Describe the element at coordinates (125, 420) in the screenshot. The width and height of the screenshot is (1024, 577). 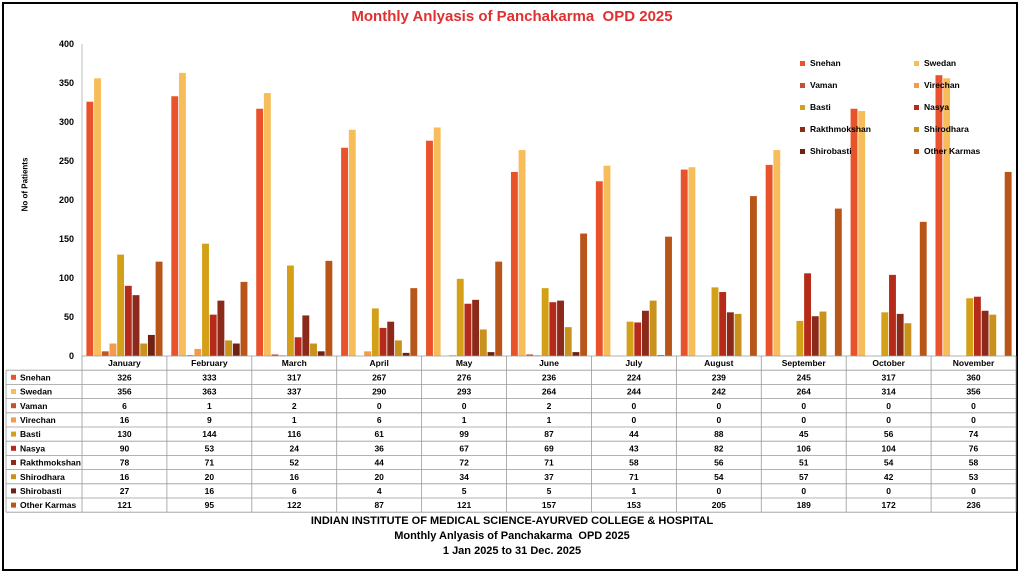
I see `table-value-virechan-january: 16` at that location.